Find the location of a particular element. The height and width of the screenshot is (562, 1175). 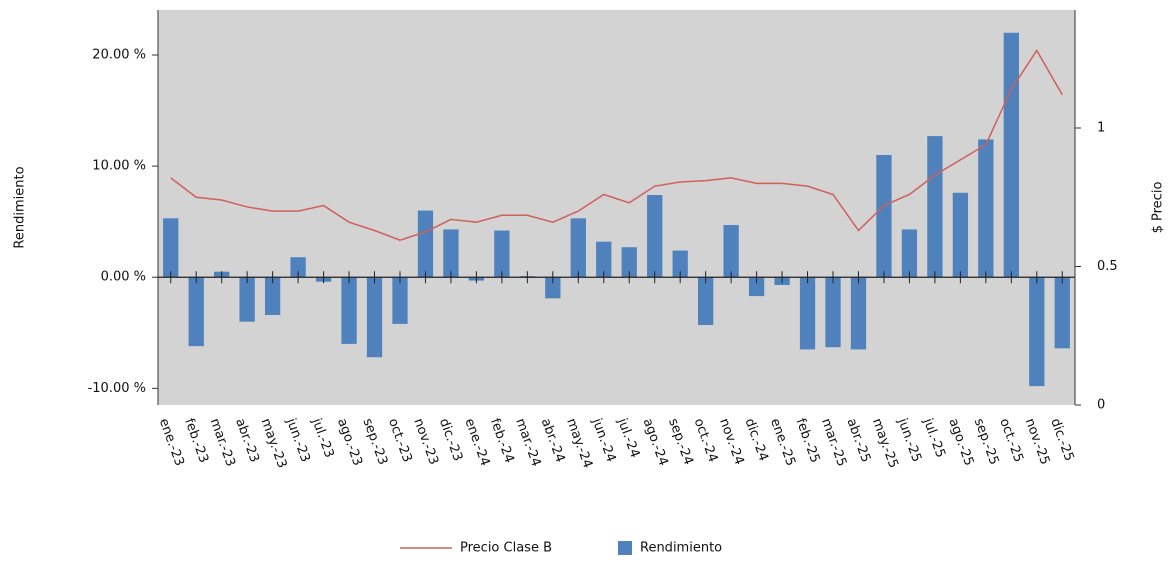

x-tick-label: nov.-25 is located at coordinates (1037, 441).